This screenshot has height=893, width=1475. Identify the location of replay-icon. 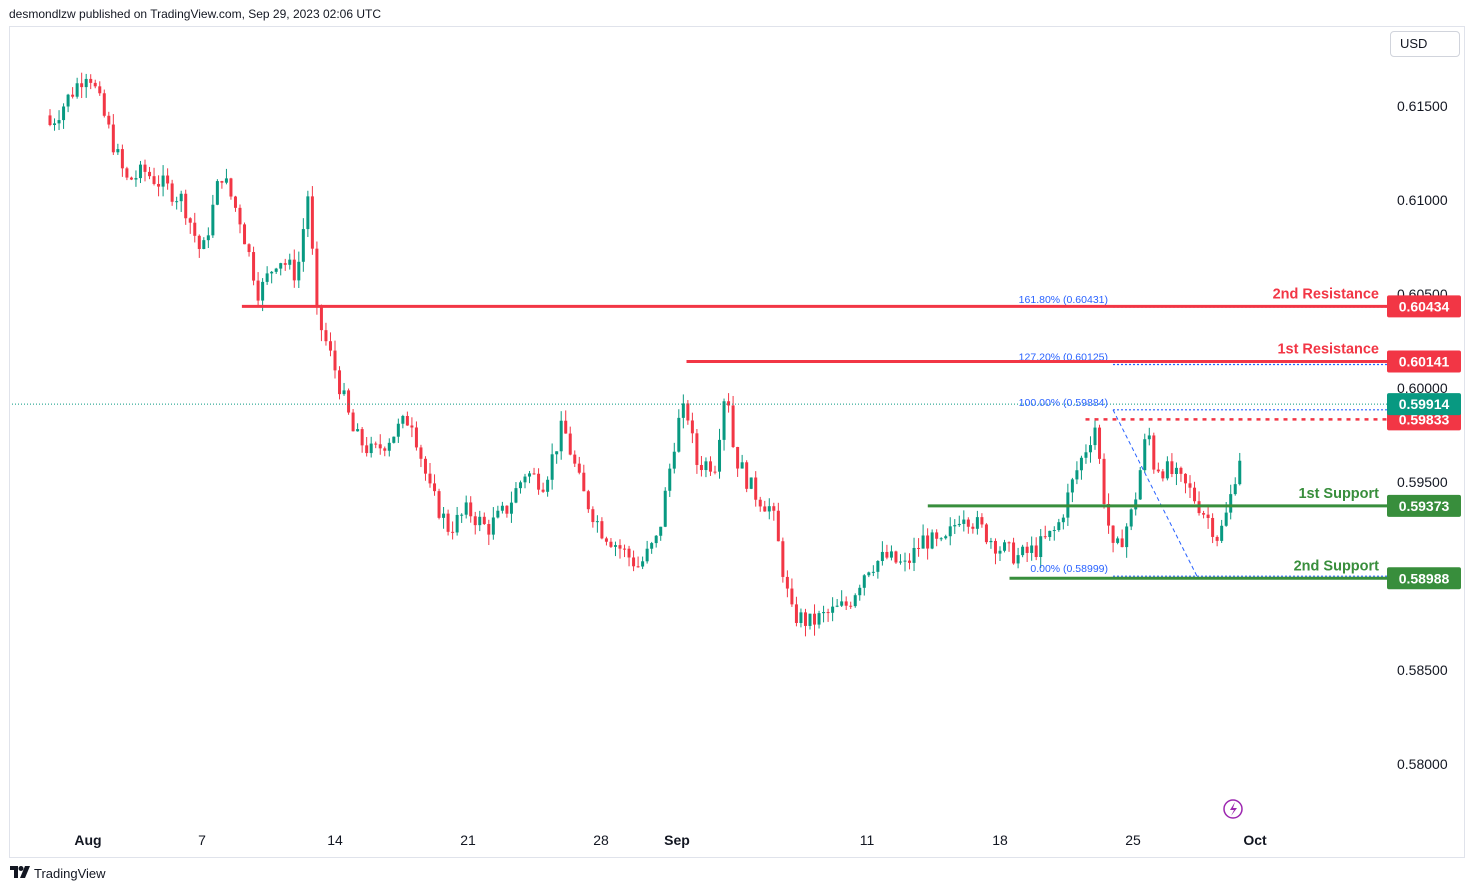
(1233, 809).